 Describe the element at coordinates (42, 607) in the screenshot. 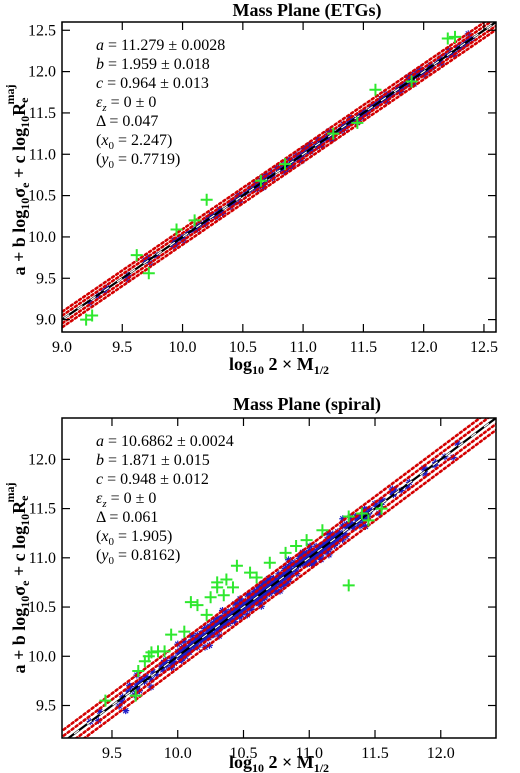

I see `y-tick-label: 10.5` at that location.